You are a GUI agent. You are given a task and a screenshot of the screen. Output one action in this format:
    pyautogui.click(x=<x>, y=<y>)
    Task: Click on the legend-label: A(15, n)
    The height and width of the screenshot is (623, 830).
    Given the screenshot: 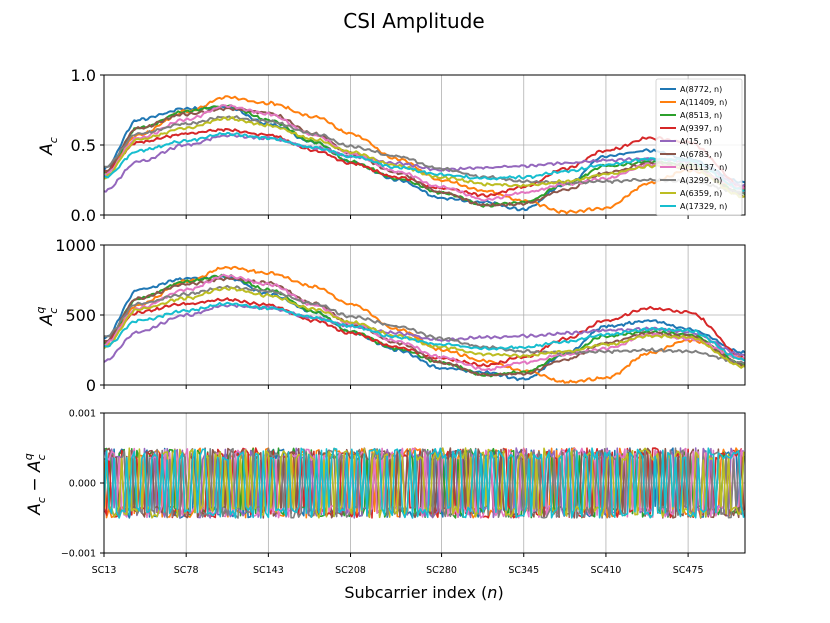 What is the action you would take?
    pyautogui.click(x=696, y=141)
    